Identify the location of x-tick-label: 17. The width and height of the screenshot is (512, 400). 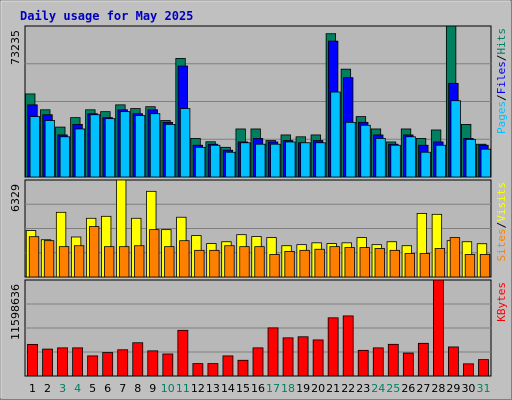
(273, 388).